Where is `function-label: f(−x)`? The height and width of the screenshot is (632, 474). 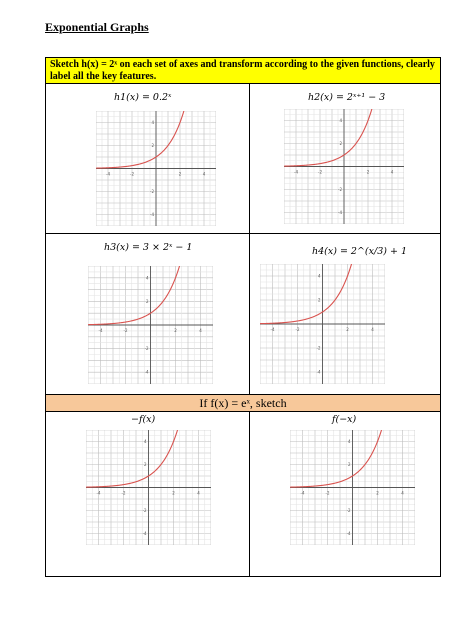 function-label: f(−x) is located at coordinates (344, 419).